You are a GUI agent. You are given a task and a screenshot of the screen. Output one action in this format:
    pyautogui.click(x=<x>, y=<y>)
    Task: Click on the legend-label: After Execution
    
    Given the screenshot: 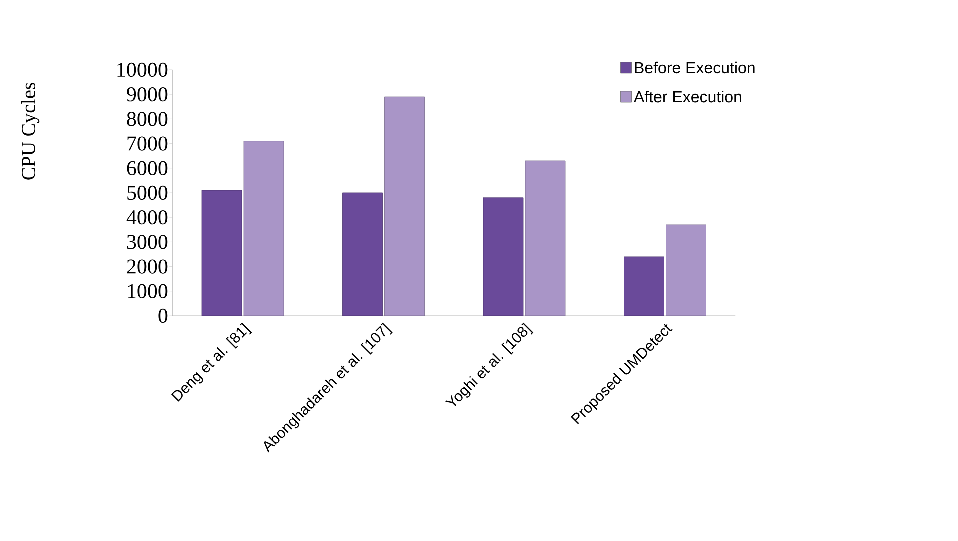 What is the action you would take?
    pyautogui.click(x=688, y=96)
    